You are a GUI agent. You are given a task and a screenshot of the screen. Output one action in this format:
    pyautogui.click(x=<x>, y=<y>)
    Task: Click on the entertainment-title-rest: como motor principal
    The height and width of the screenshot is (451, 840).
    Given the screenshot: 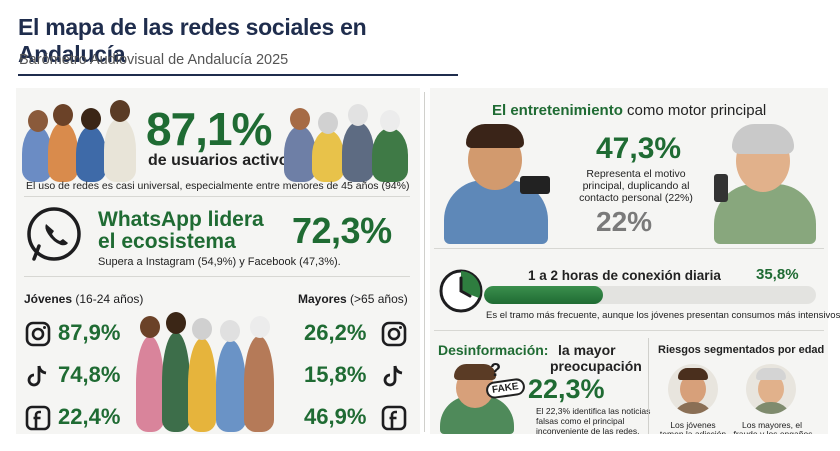 What is the action you would take?
    pyautogui.click(x=697, y=110)
    